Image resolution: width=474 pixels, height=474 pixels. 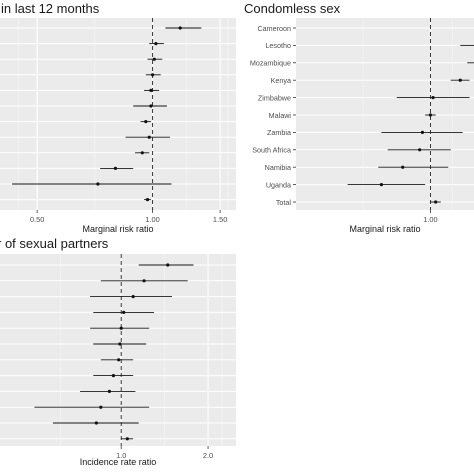 What do you see at coordinates (278, 184) in the screenshot?
I see `y-tick-label: Uganda` at bounding box center [278, 184].